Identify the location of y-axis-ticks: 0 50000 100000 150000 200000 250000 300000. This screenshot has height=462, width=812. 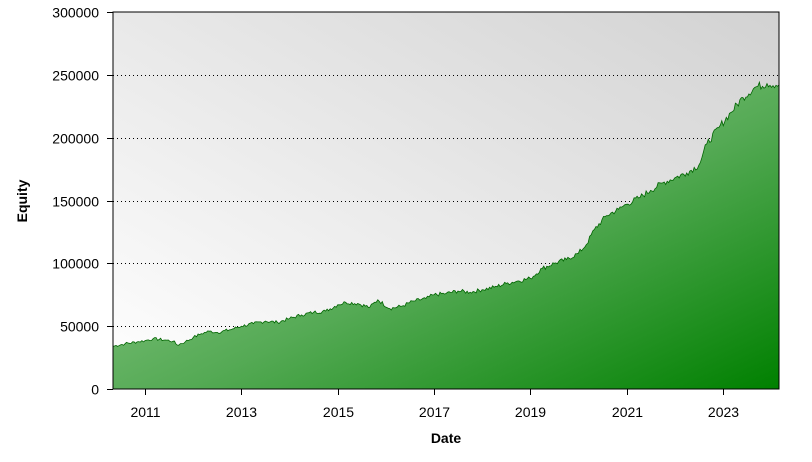
(82, 201).